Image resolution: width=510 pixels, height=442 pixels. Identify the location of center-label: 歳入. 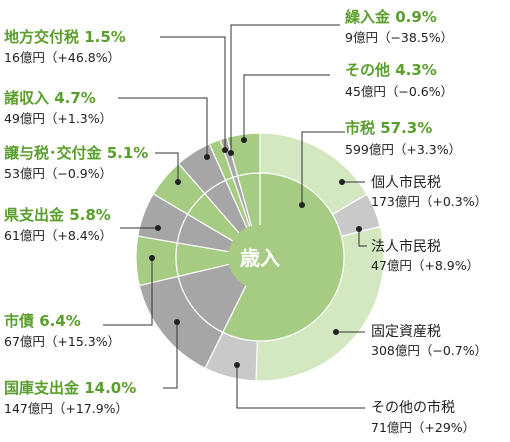
(260, 258).